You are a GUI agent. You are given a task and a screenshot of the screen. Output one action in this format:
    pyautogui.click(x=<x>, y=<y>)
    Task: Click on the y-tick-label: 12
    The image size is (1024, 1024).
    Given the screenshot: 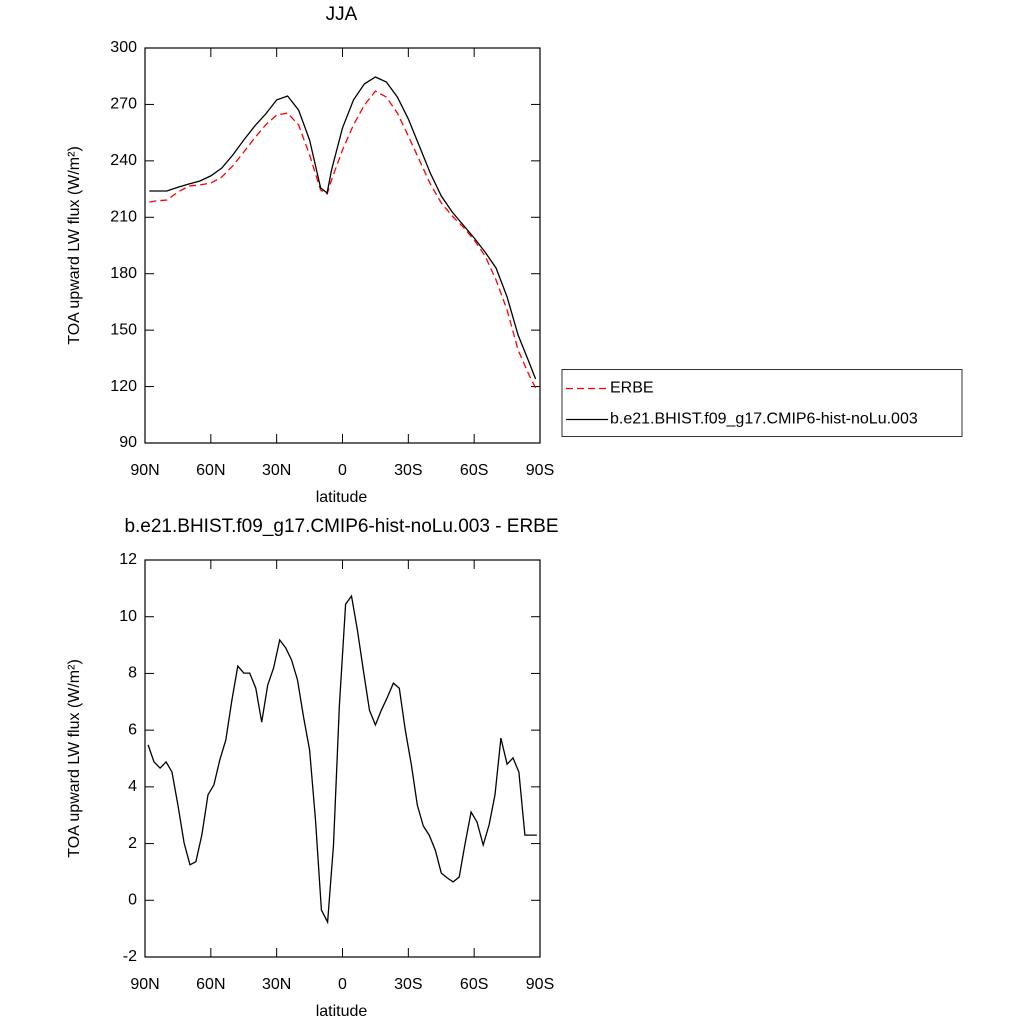 What is the action you would take?
    pyautogui.click(x=128, y=559)
    